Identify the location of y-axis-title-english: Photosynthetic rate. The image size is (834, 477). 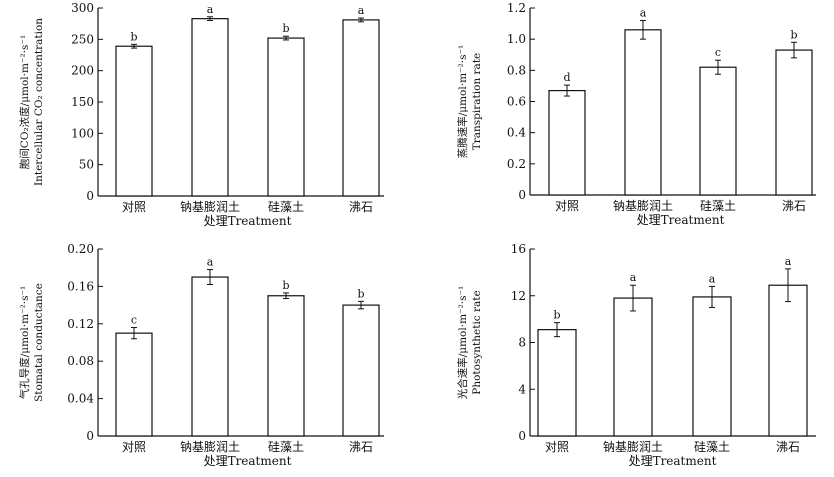
(477, 342).